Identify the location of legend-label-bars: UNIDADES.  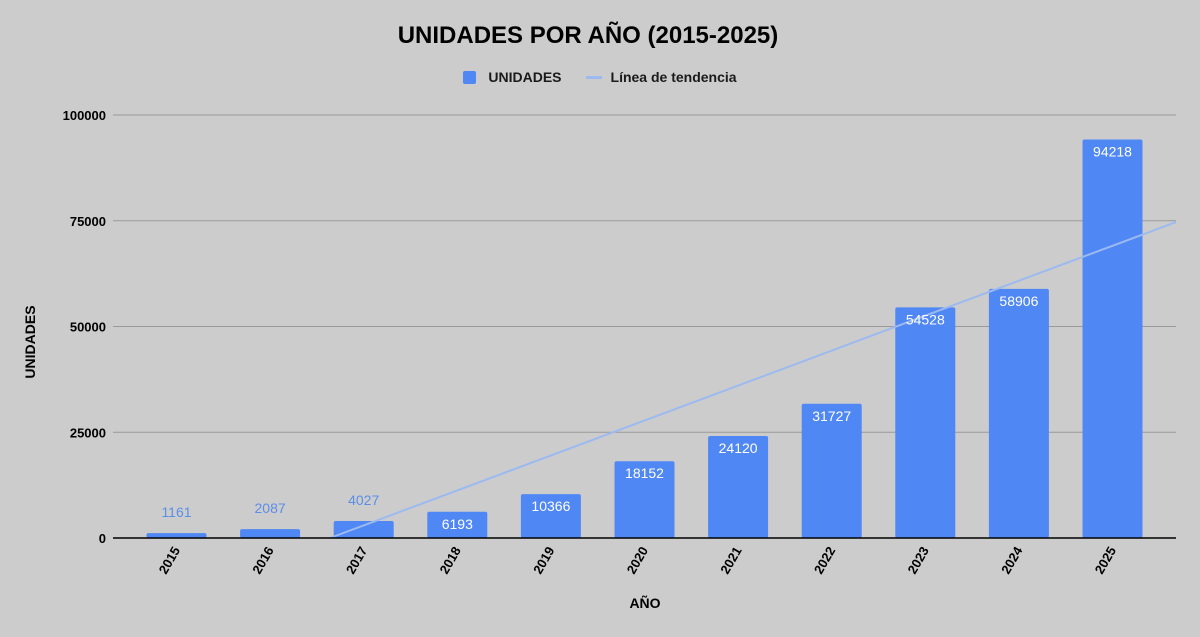
(525, 77).